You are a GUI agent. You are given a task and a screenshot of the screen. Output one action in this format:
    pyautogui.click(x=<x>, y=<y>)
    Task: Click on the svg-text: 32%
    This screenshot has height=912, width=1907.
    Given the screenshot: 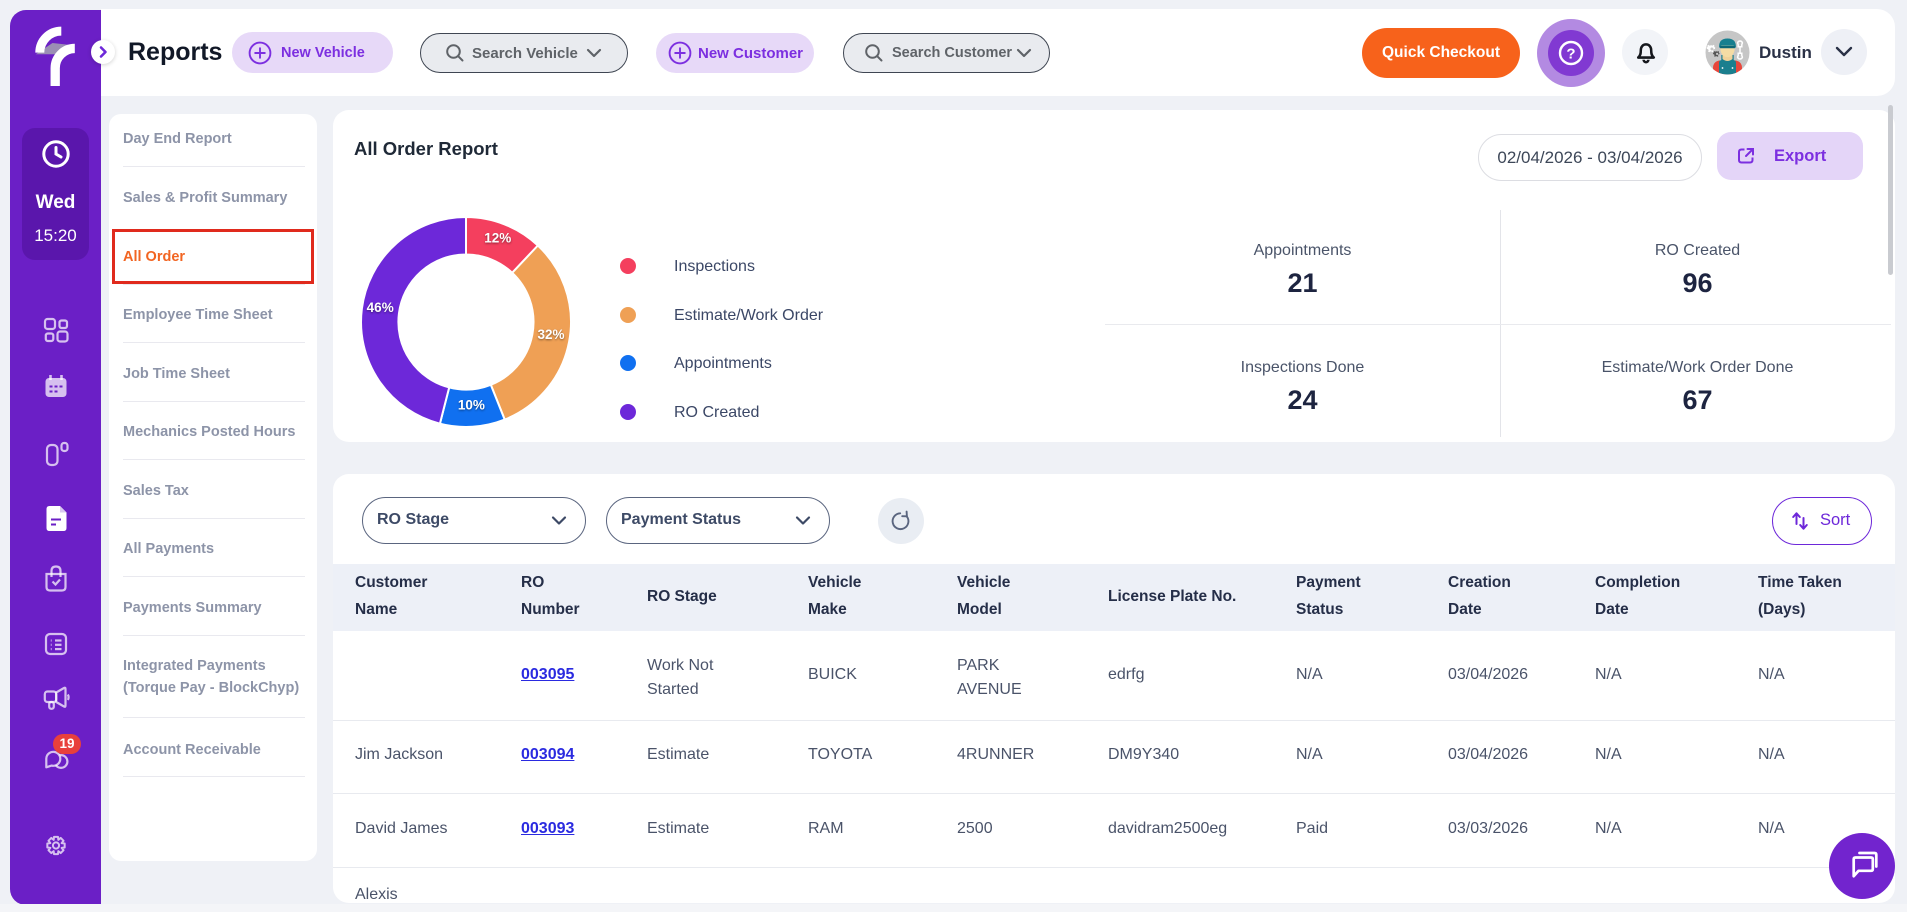 What is the action you would take?
    pyautogui.click(x=550, y=334)
    